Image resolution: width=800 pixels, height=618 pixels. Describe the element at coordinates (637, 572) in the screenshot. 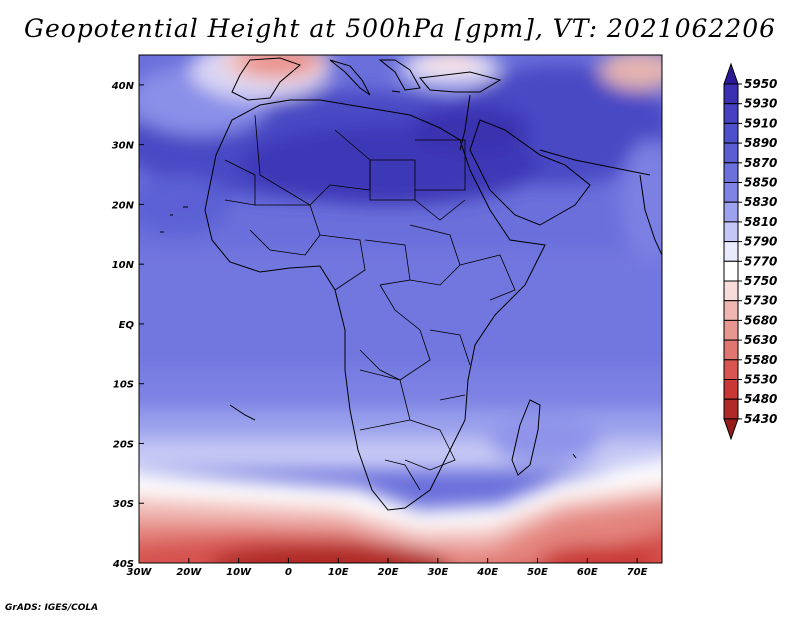

I see `lon-tick-label: 70E` at that location.